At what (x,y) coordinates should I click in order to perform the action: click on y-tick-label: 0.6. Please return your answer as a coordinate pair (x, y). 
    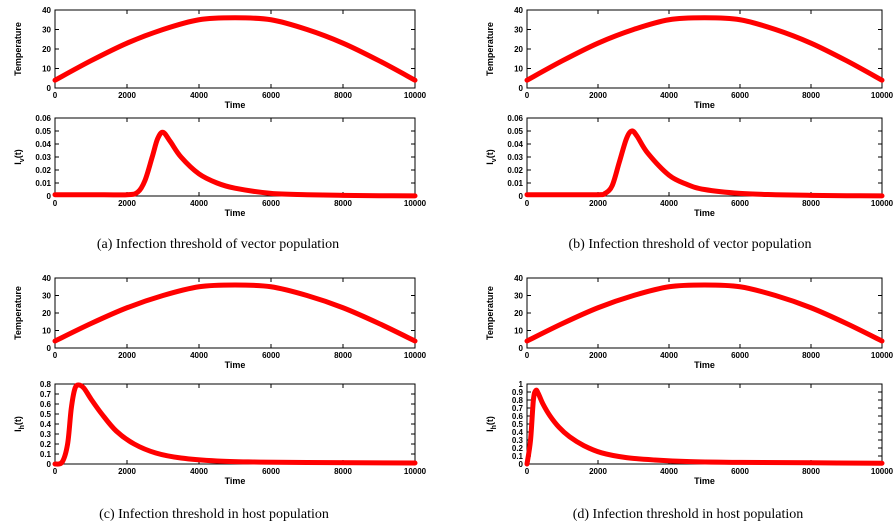
    Looking at the image, I should click on (518, 416).